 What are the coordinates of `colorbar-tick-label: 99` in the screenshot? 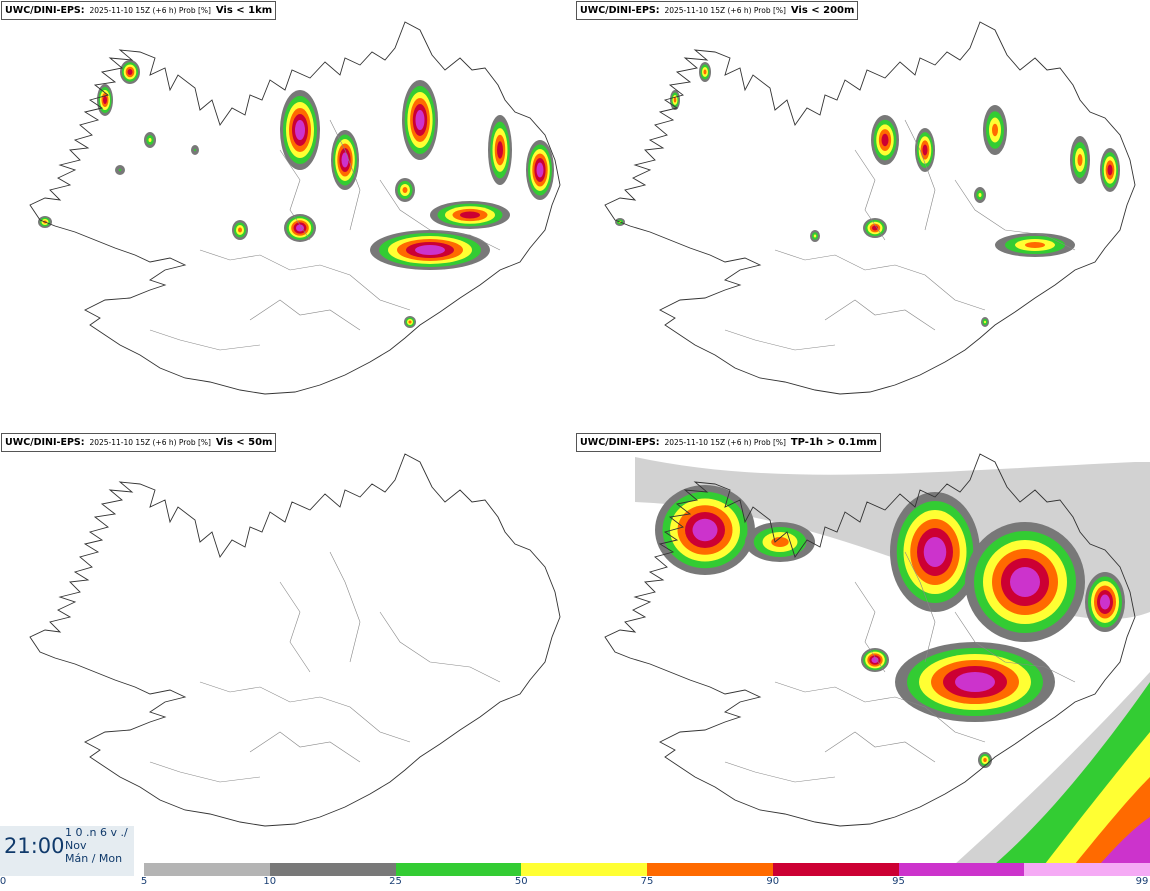 It's located at (1142, 881).